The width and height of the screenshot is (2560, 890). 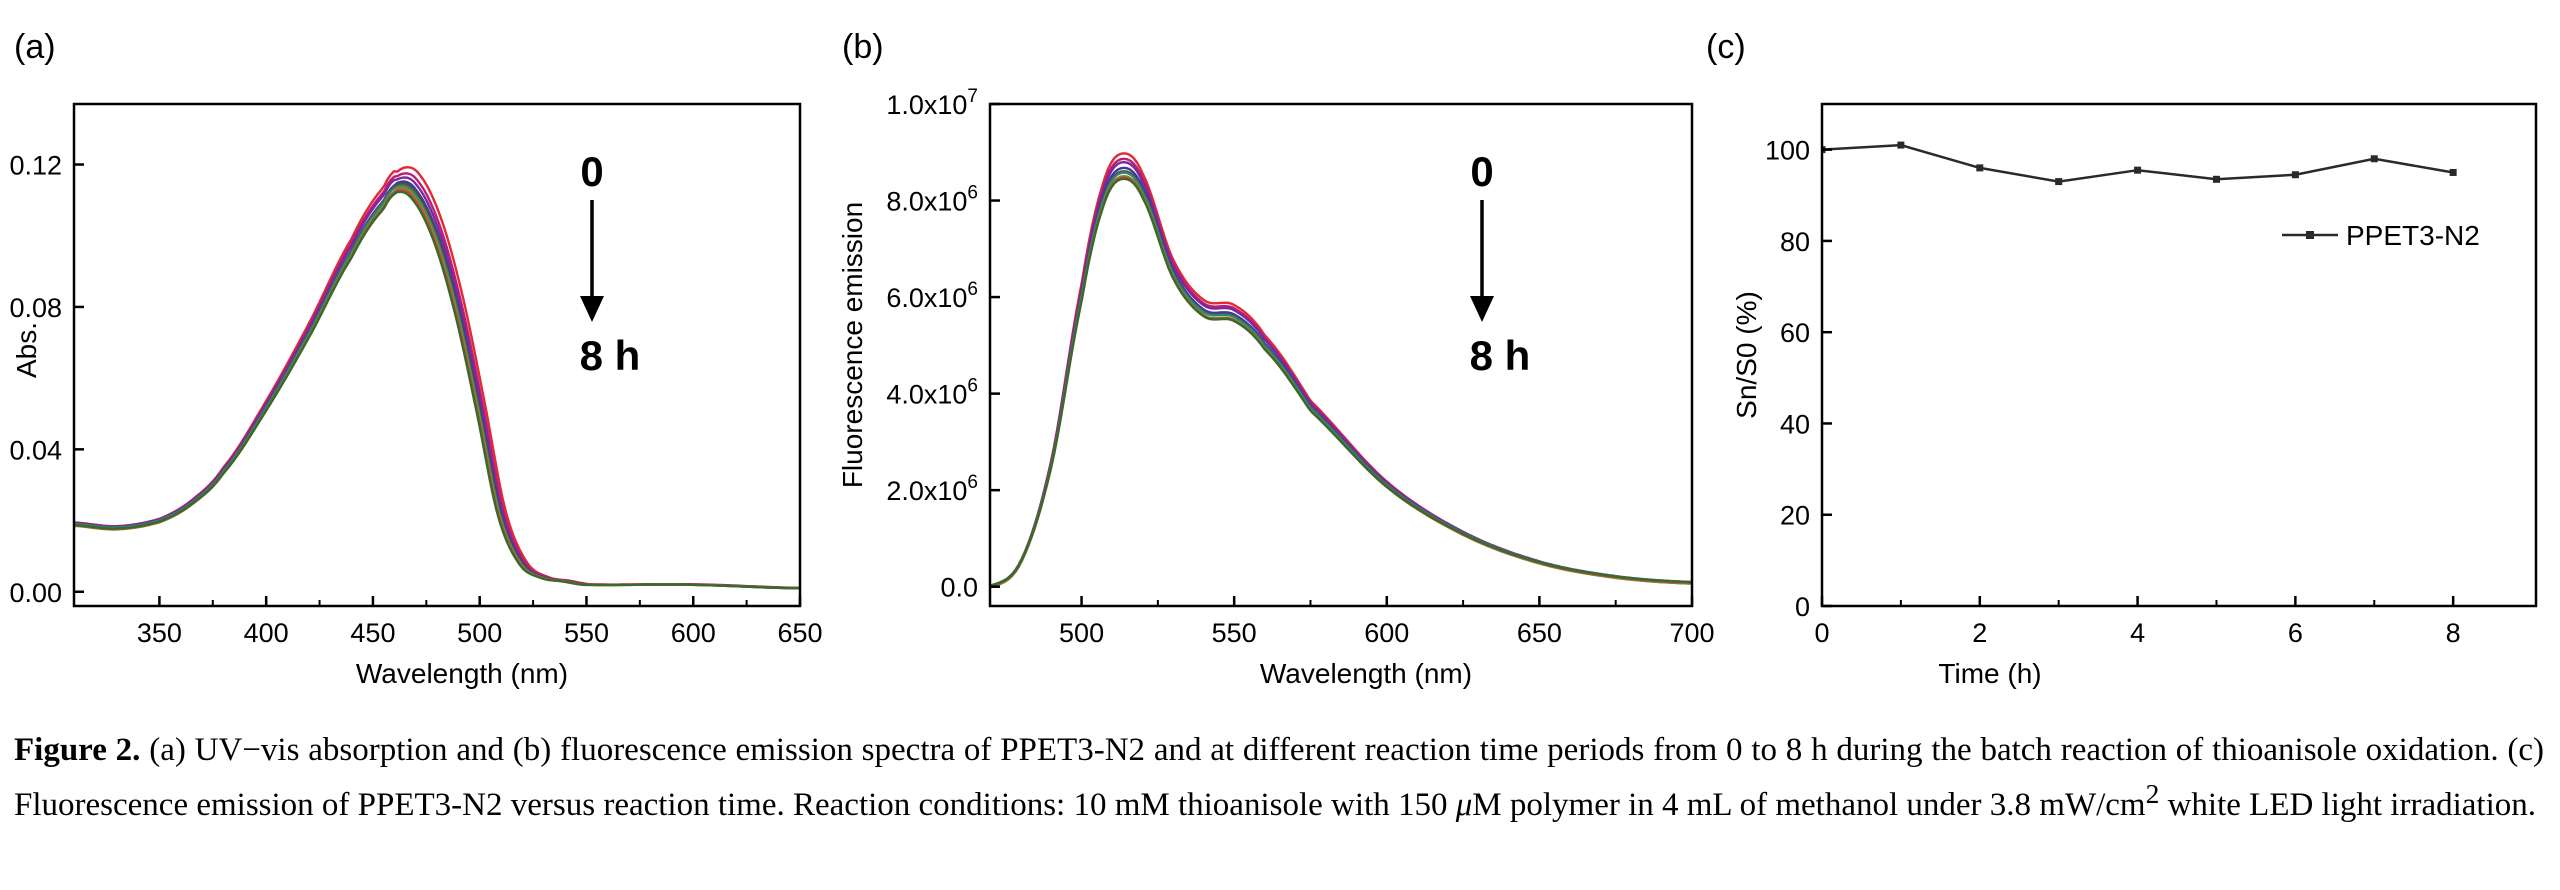 What do you see at coordinates (2152, 793) in the screenshot?
I see `caption-superscript: 2` at bounding box center [2152, 793].